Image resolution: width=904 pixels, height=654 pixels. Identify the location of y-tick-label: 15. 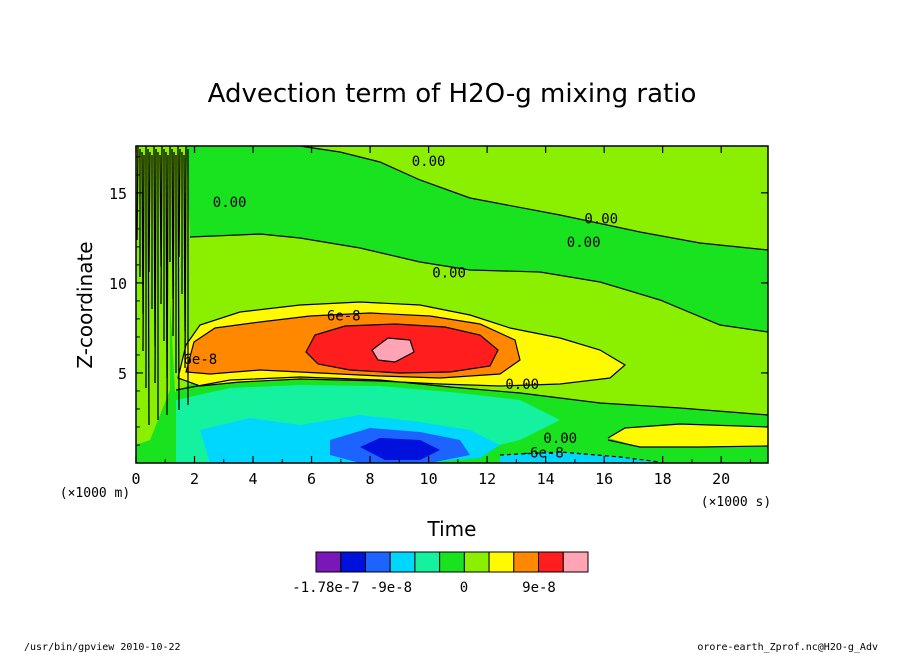
(118, 194).